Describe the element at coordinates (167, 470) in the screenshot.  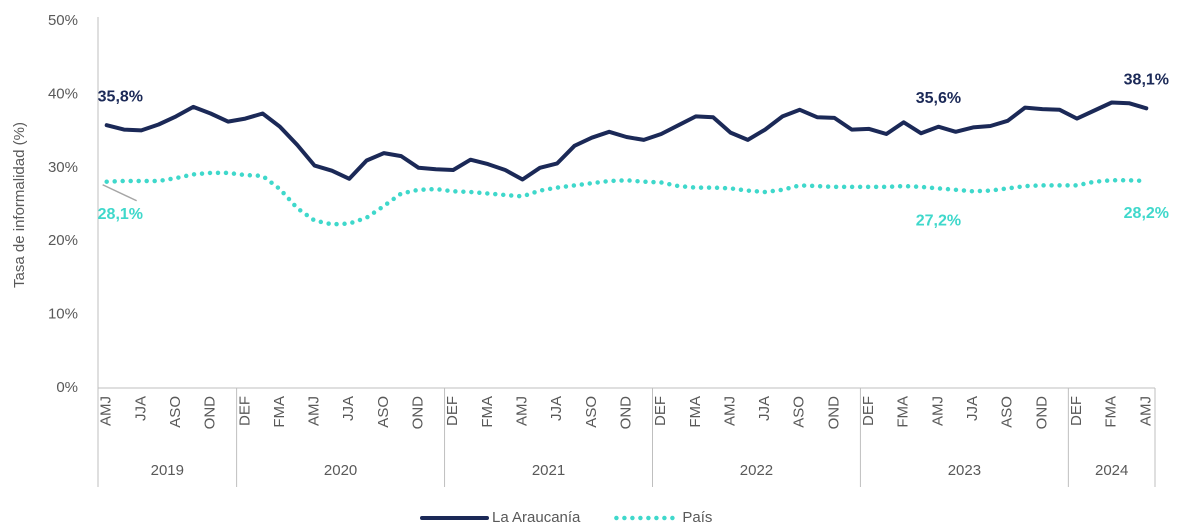
I see `year-label: 2019` at that location.